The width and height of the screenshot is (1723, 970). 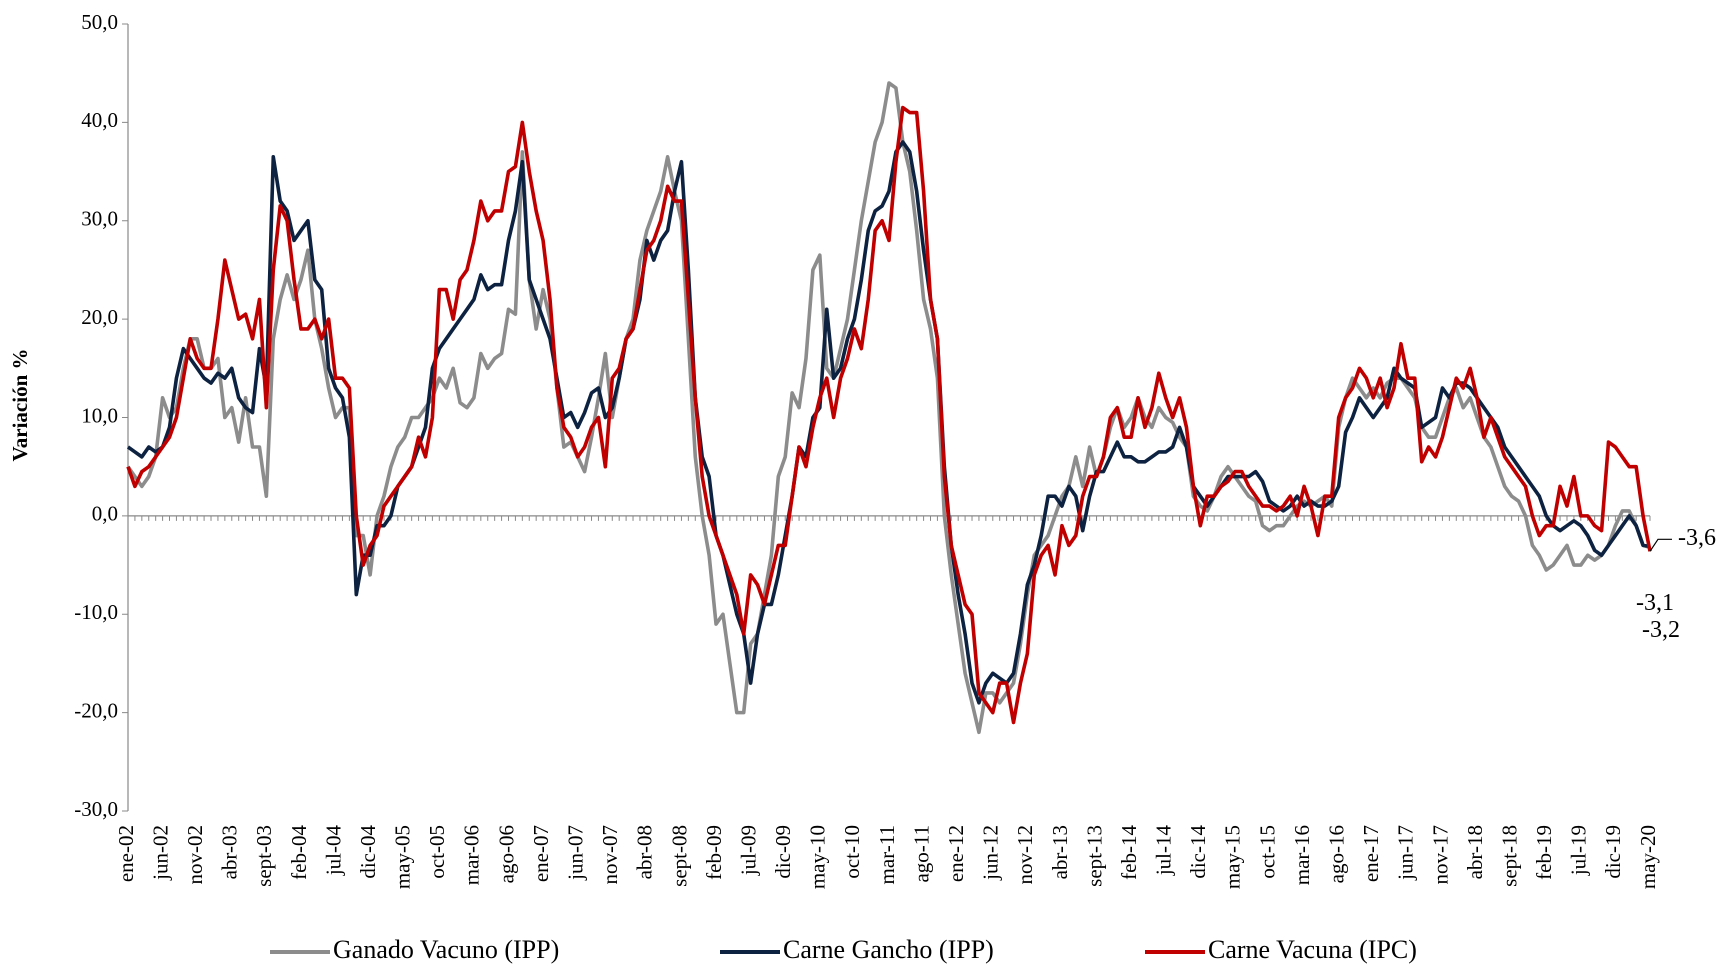 I want to click on y-tick-label: 30,0, so click(x=99, y=219).